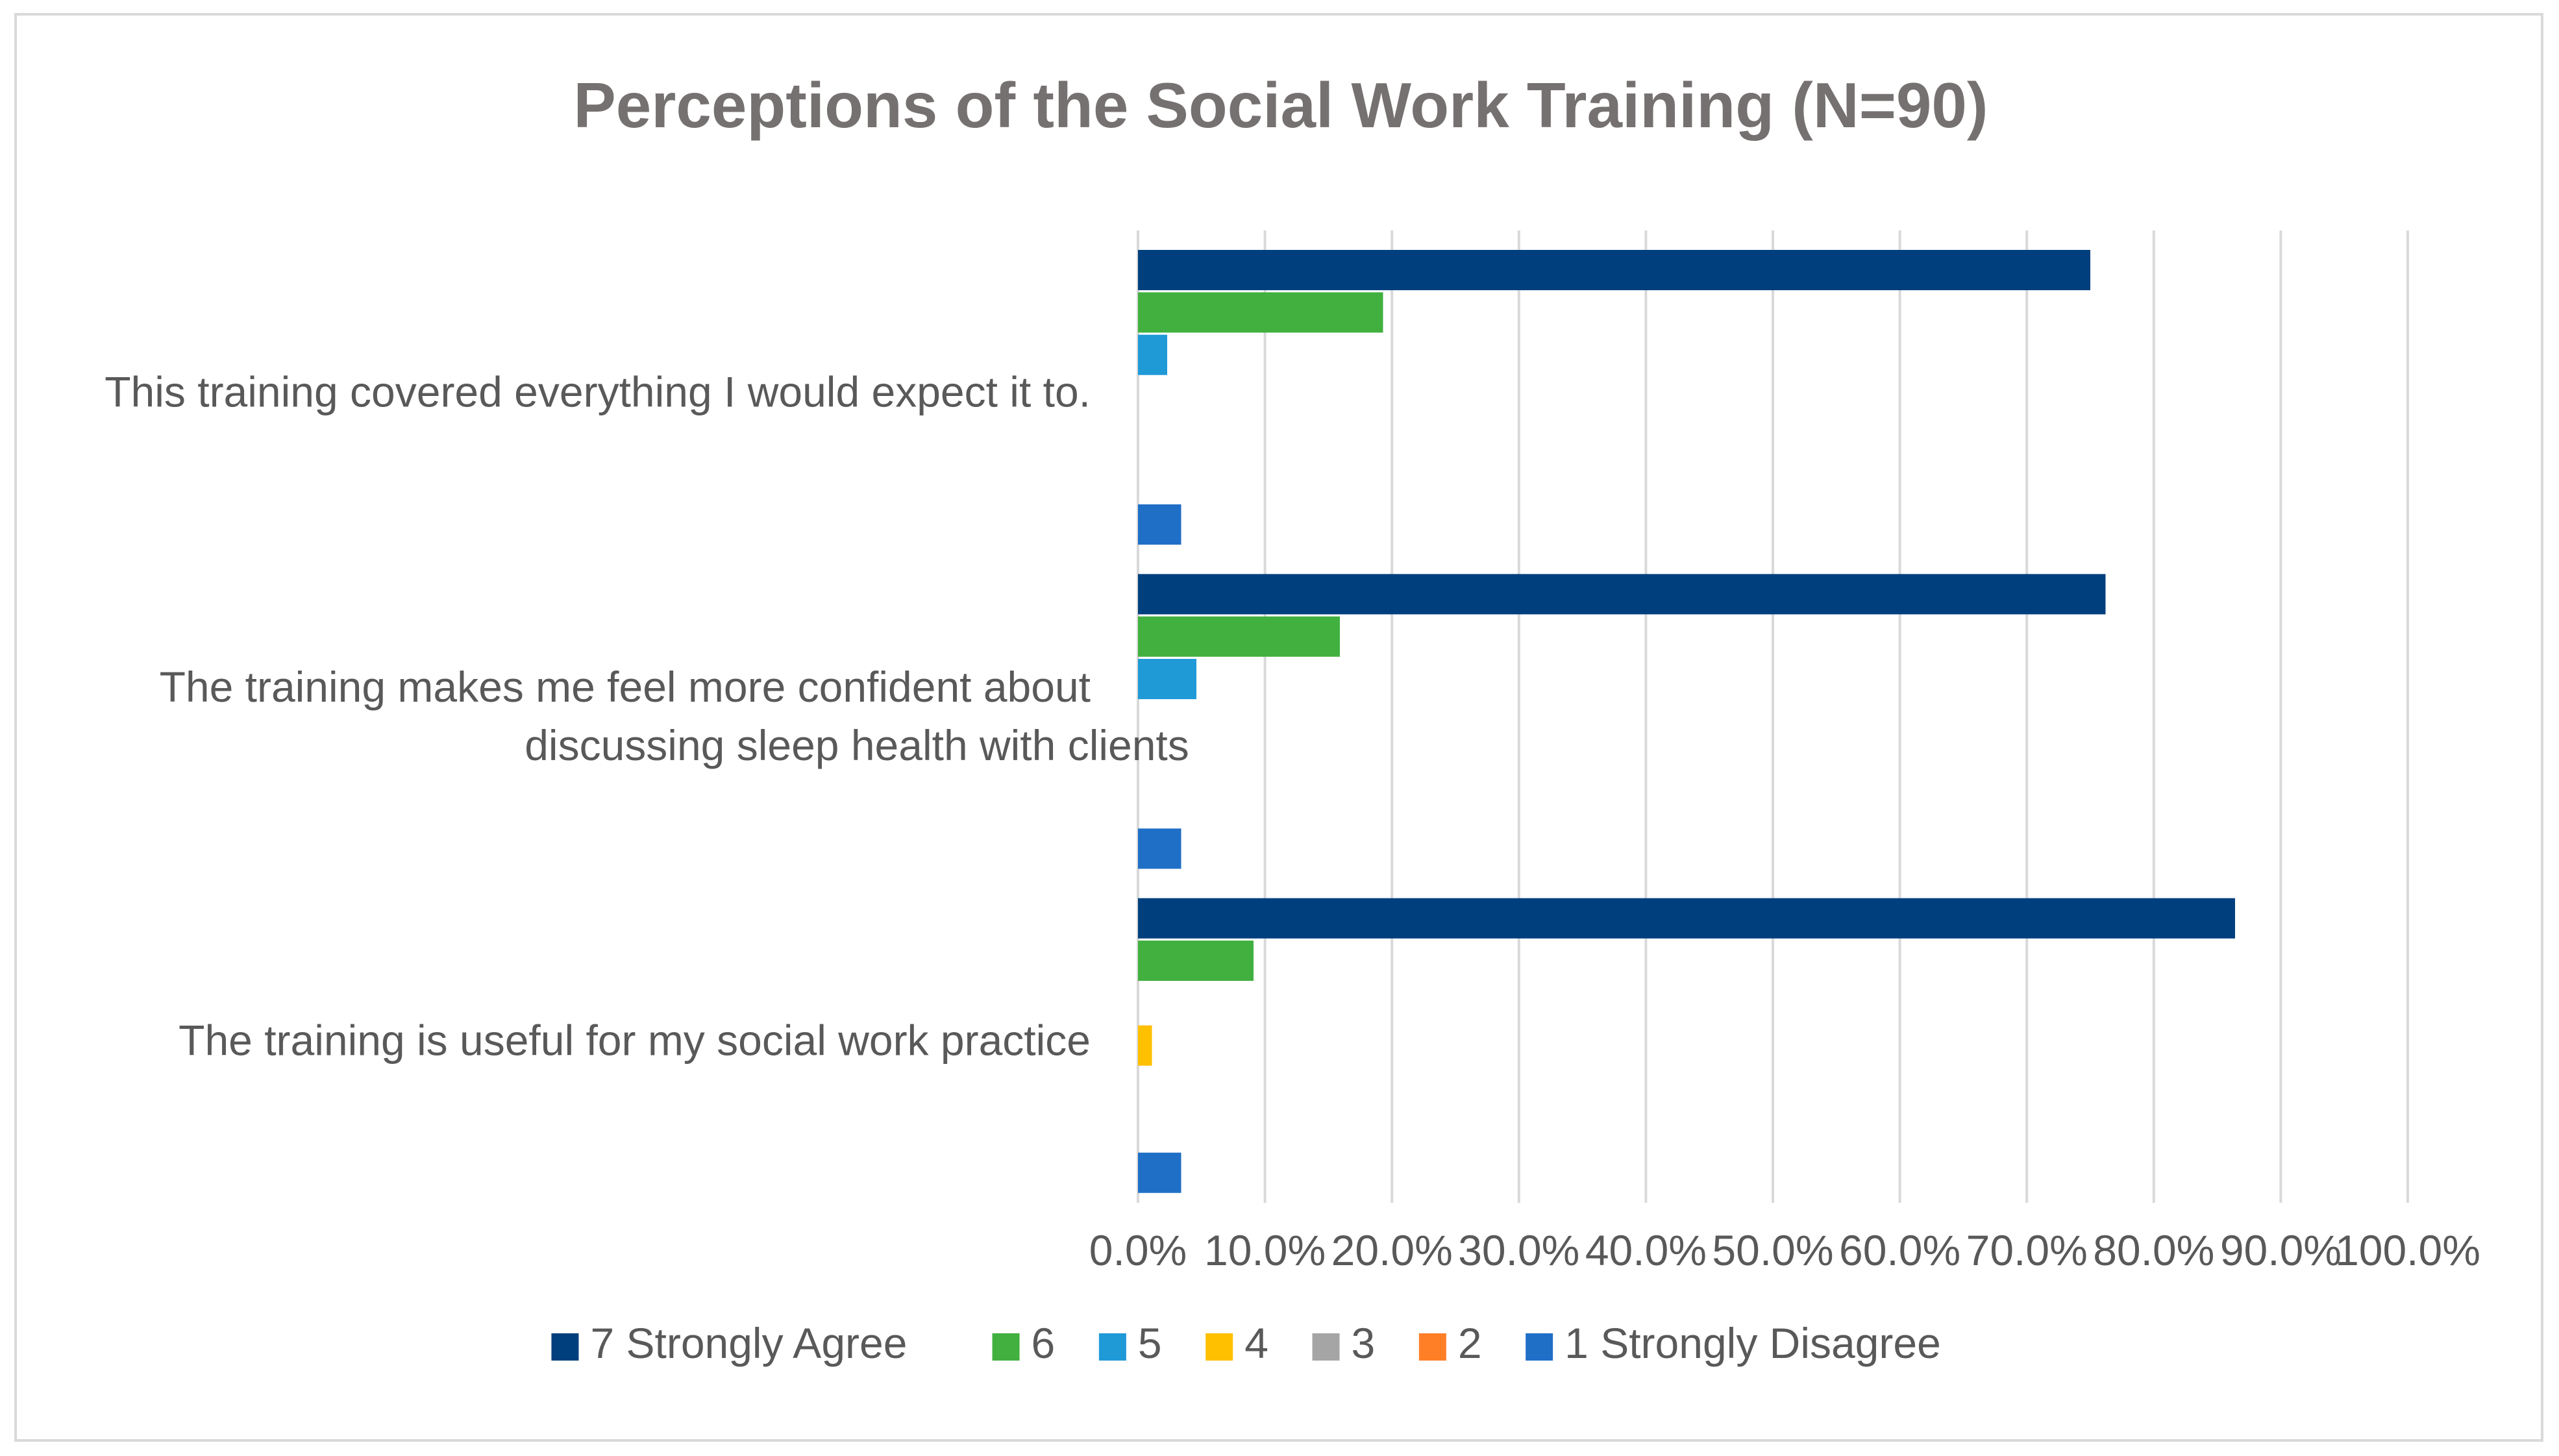  What do you see at coordinates (1044, 1343) in the screenshot?
I see `legend-label: 6` at bounding box center [1044, 1343].